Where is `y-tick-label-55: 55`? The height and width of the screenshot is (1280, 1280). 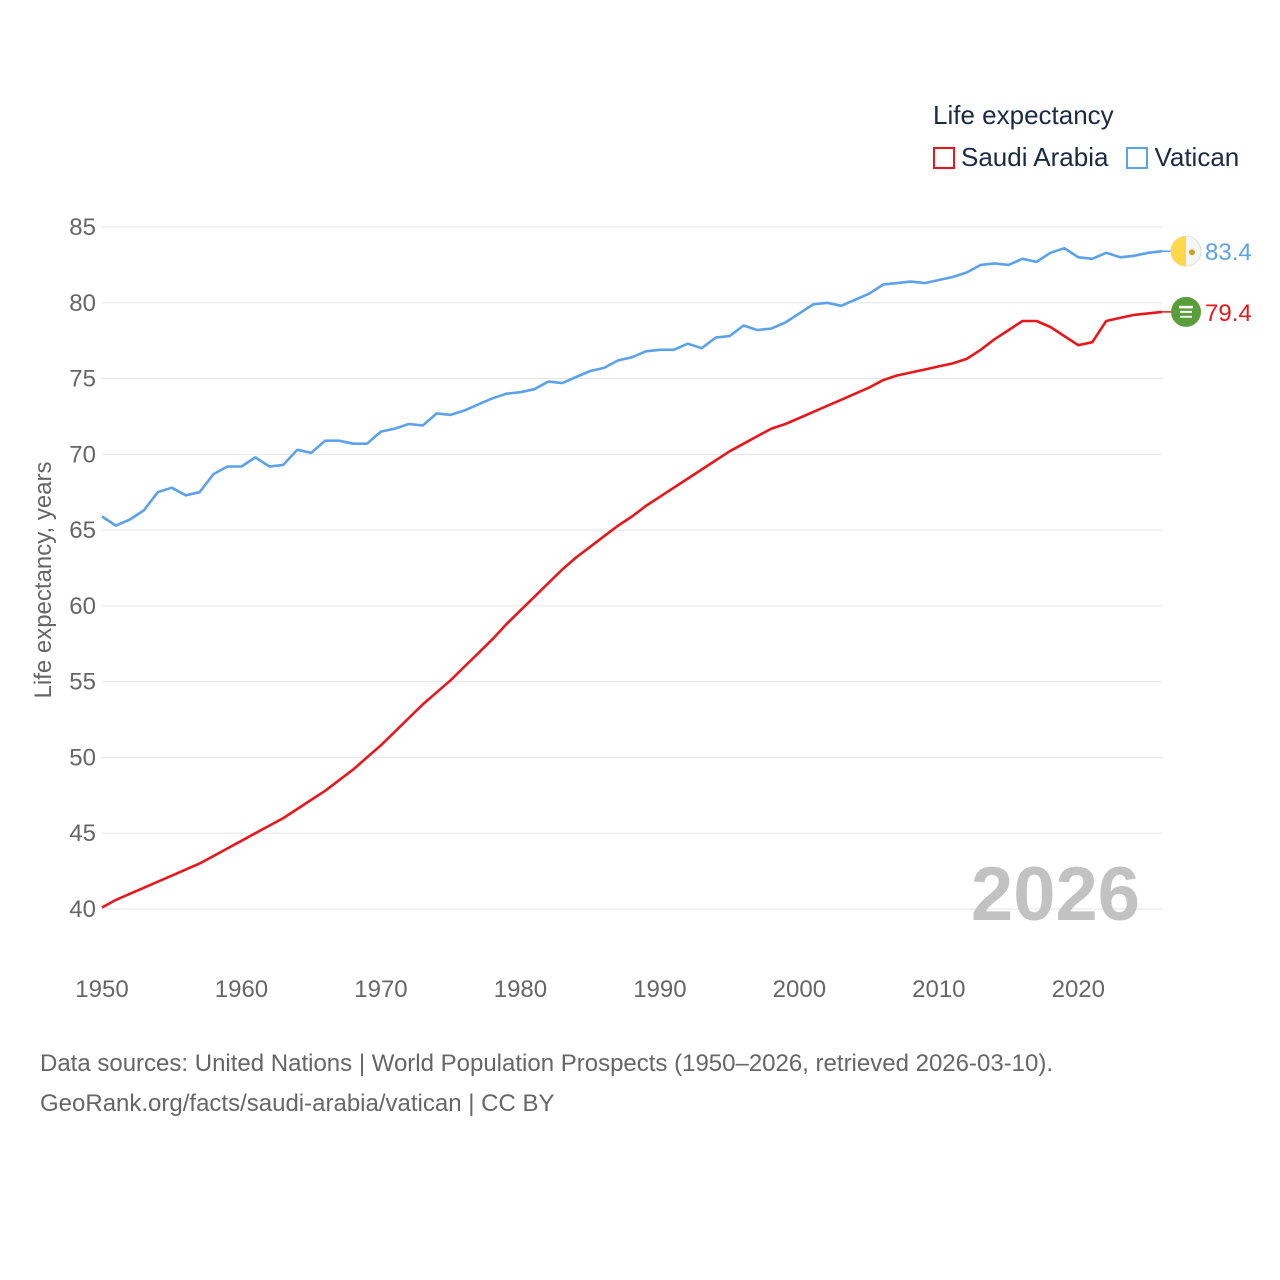
y-tick-label-55: 55 is located at coordinates (82, 682).